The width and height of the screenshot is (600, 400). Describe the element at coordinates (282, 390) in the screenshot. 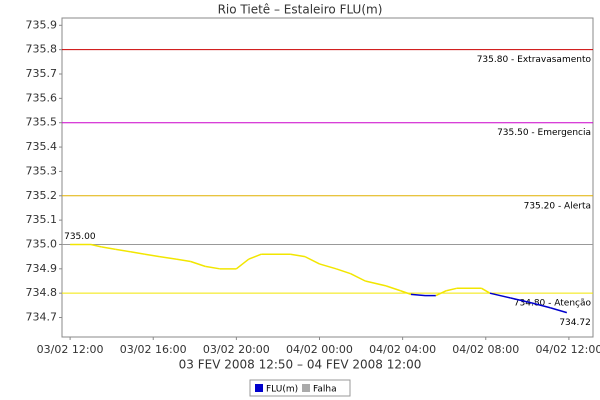

I see `legend-label: FLU(m)` at that location.